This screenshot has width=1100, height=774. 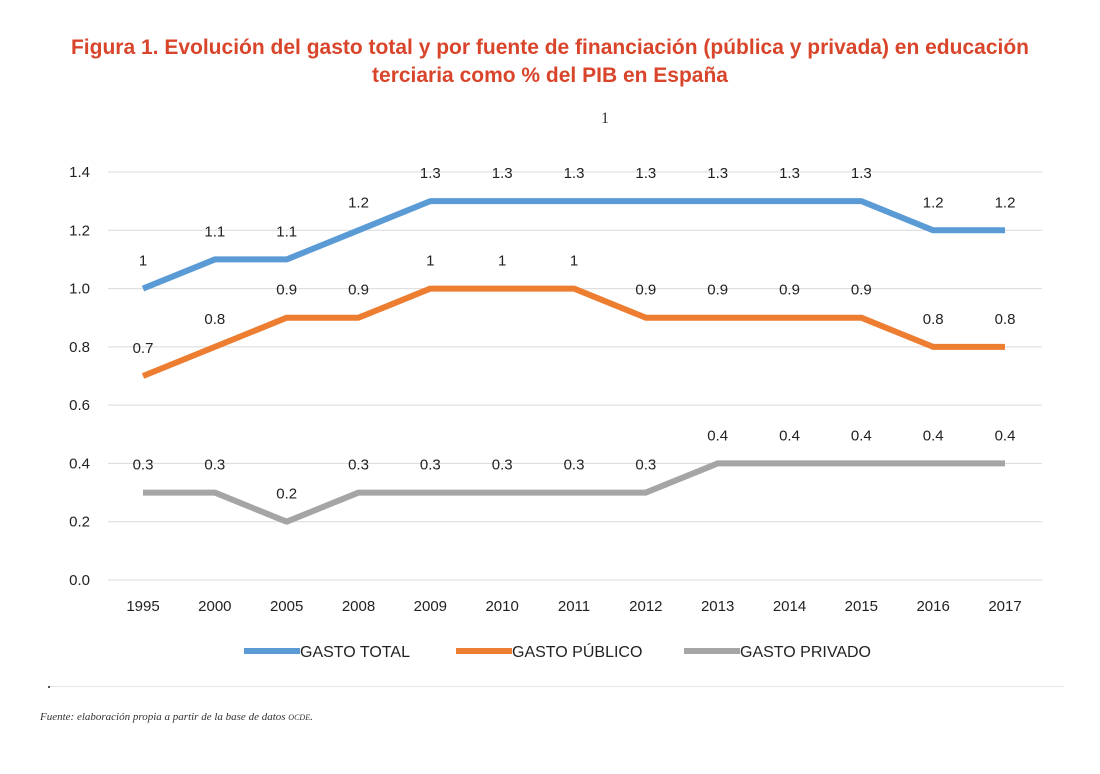 I want to click on x-tick-label: 2017, so click(x=1004, y=606).